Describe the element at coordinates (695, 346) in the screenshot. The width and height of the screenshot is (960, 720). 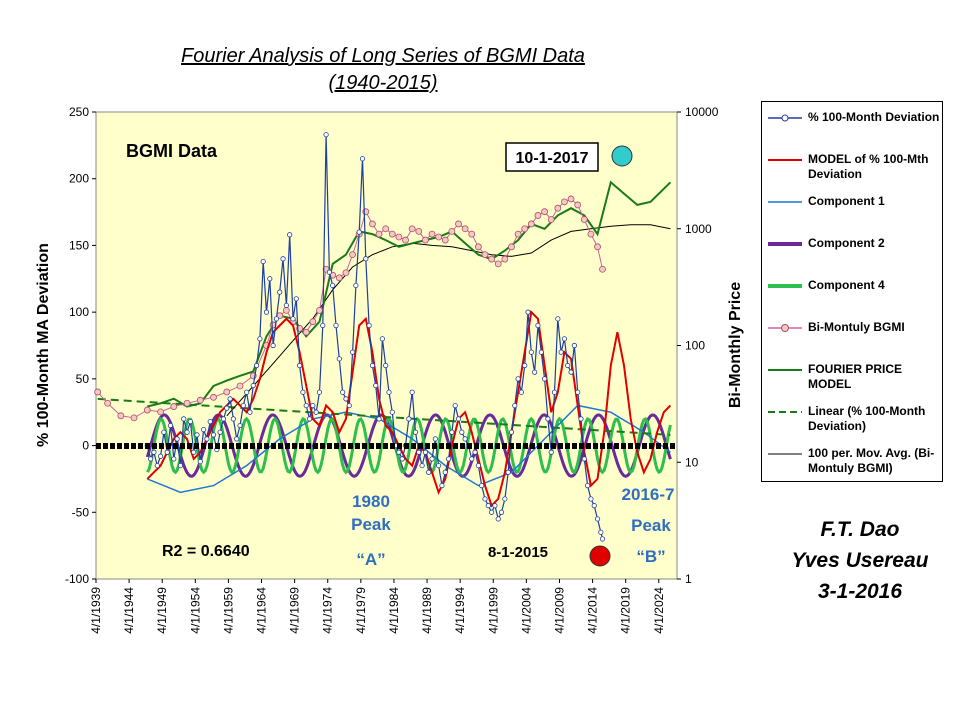
I see `y2-tick-label: 100` at that location.